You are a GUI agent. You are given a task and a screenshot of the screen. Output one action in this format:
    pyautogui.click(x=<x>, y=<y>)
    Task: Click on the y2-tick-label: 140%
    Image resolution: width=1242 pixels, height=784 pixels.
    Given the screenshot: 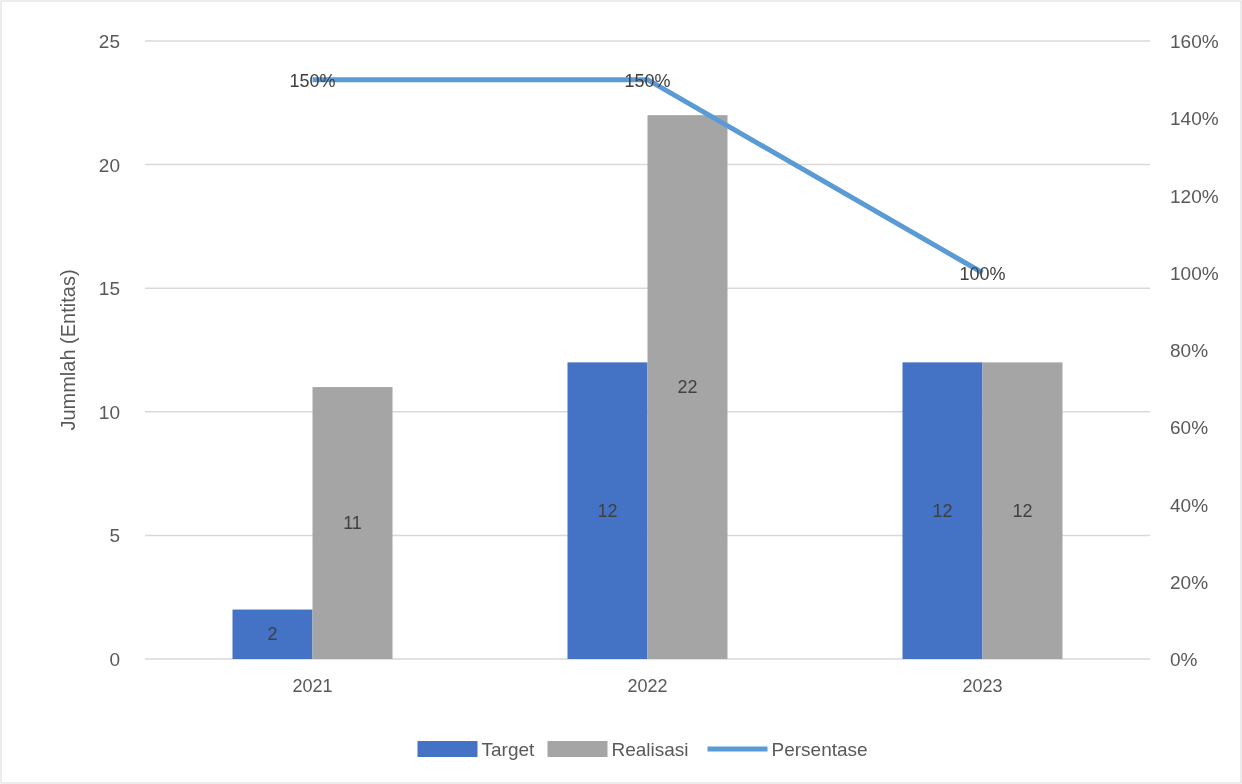 What is the action you would take?
    pyautogui.click(x=1194, y=119)
    